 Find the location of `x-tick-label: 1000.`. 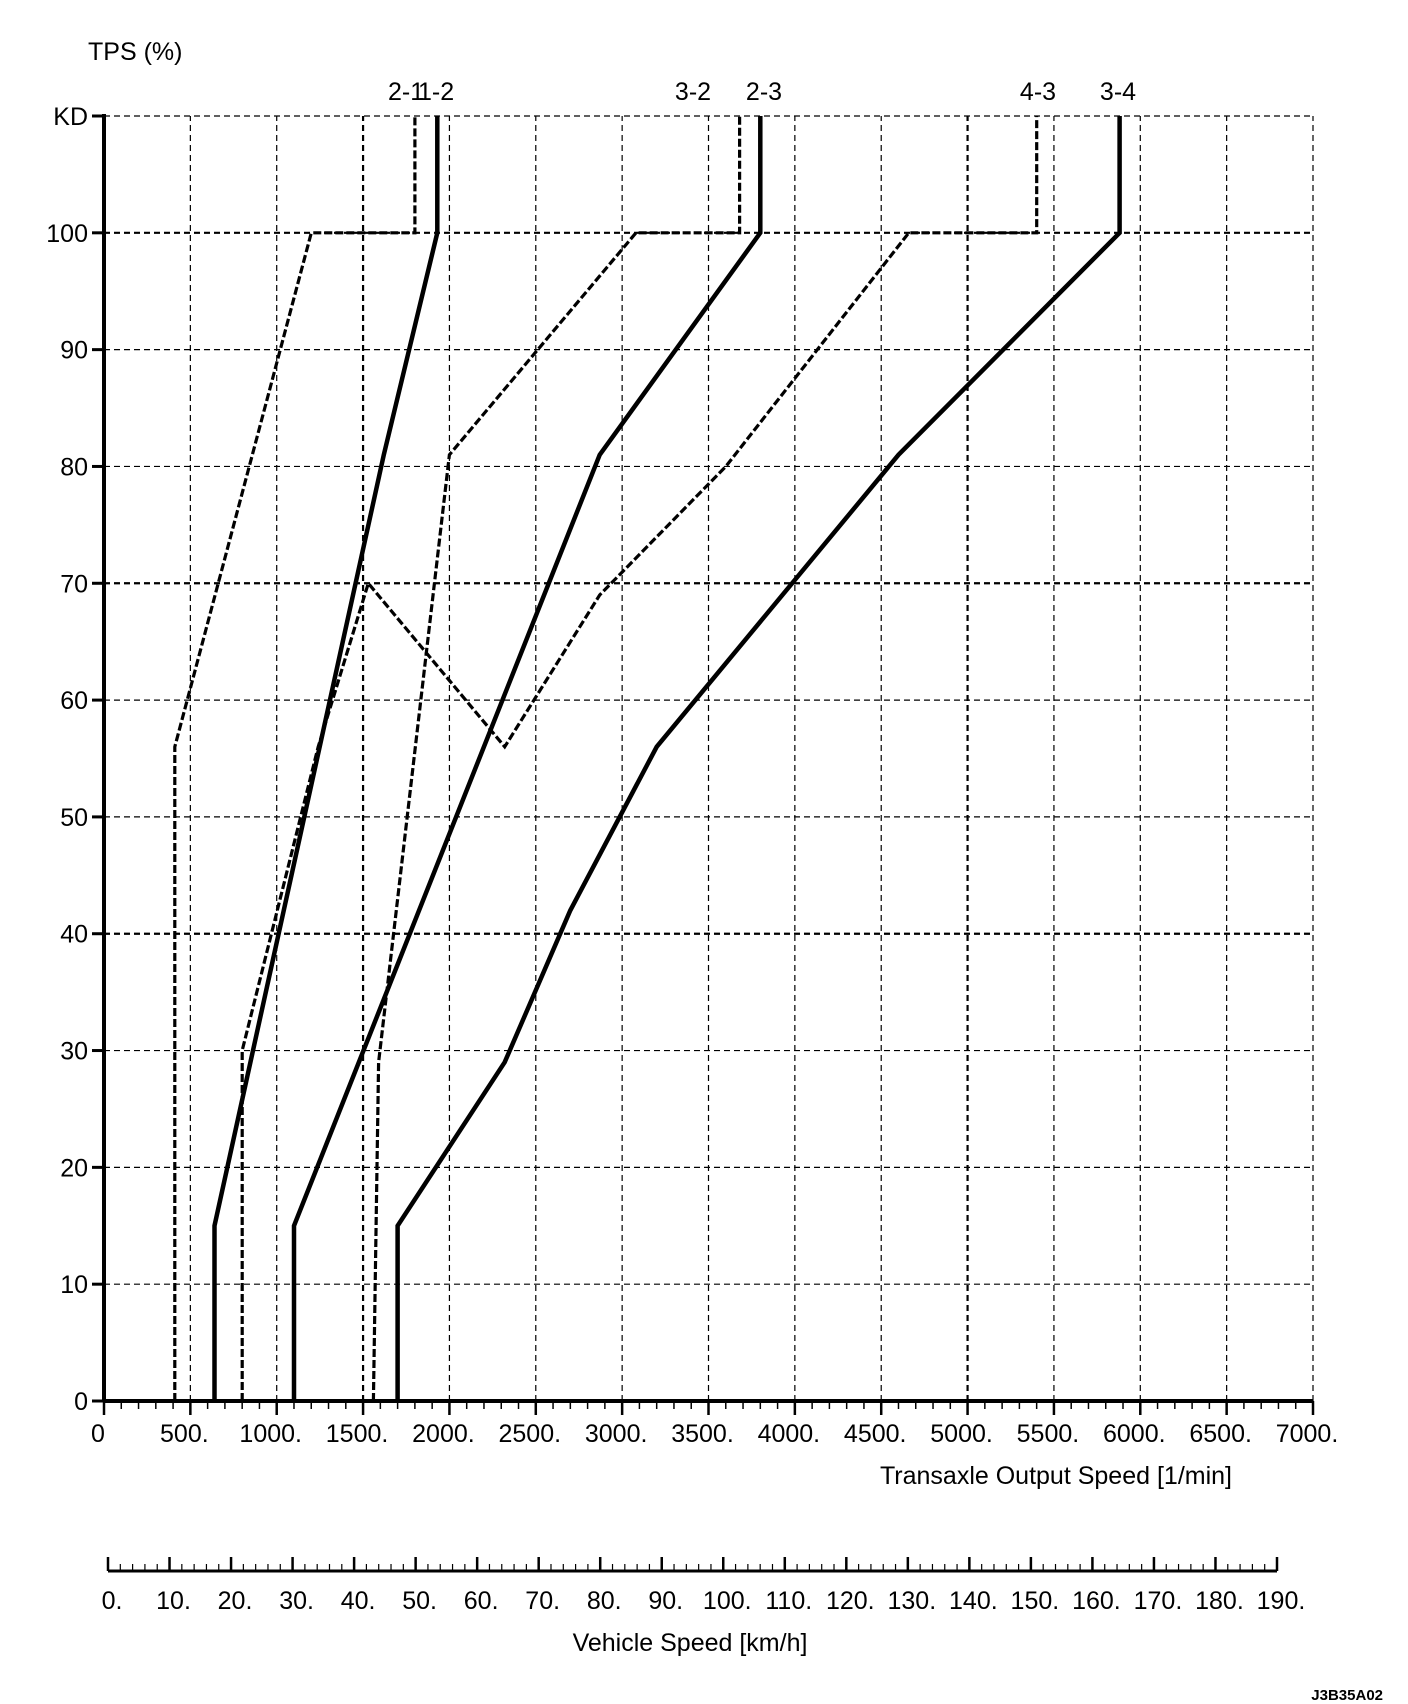

x-tick-label: 1000. is located at coordinates (270, 1434).